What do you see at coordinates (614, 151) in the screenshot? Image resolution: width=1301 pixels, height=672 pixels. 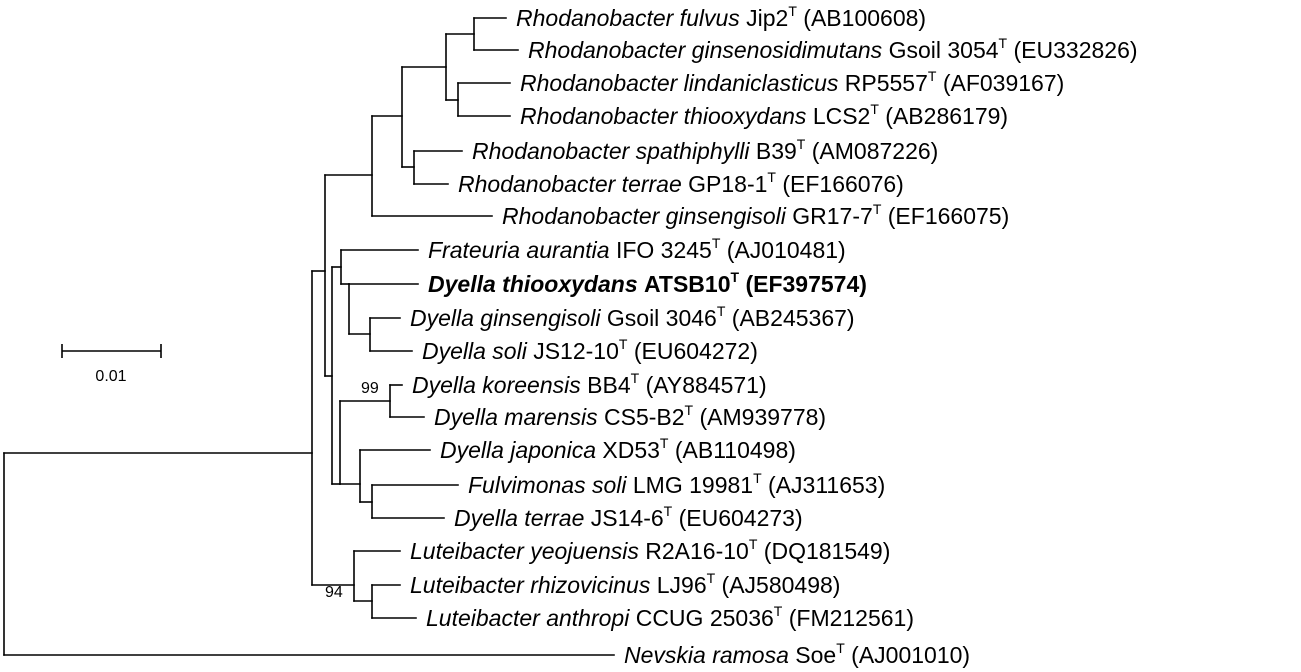 I see `taxon-name: Rhodanobacter spathiphylli` at bounding box center [614, 151].